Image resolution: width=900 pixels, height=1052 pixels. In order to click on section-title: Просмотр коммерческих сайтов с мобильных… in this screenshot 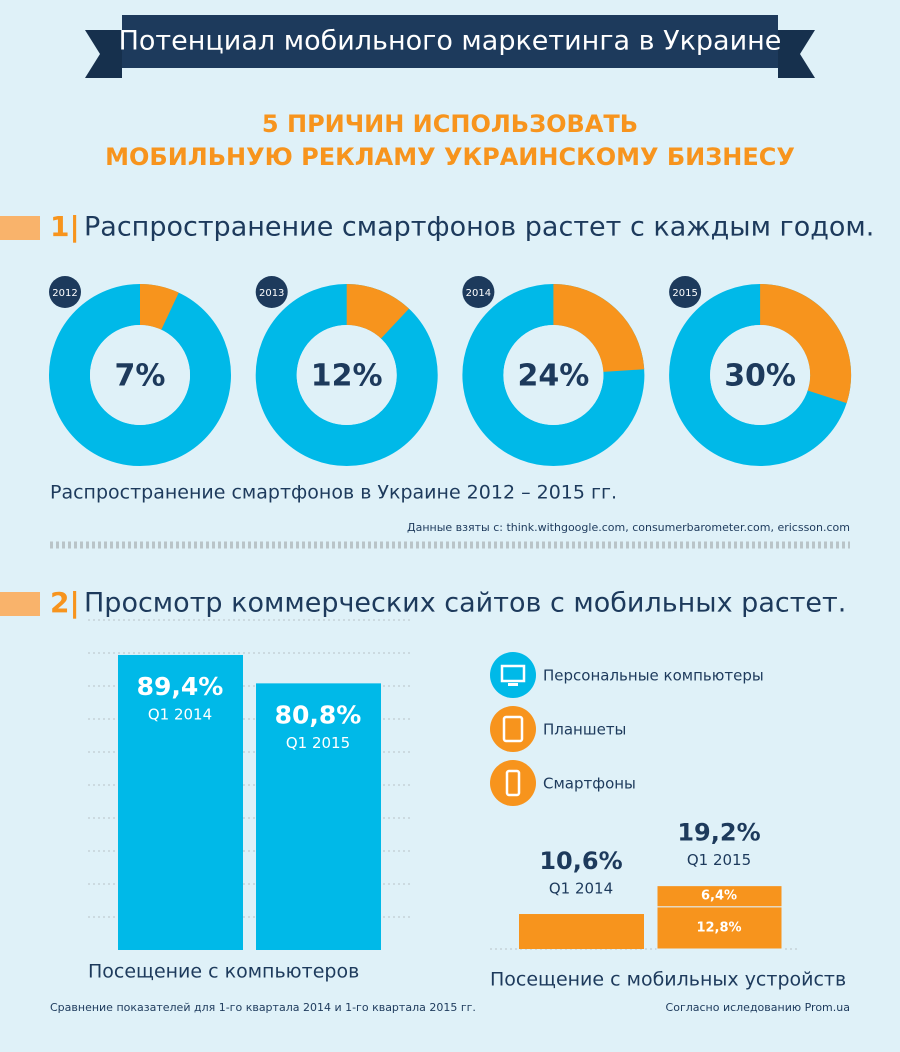, I will do `click(465, 603)`.